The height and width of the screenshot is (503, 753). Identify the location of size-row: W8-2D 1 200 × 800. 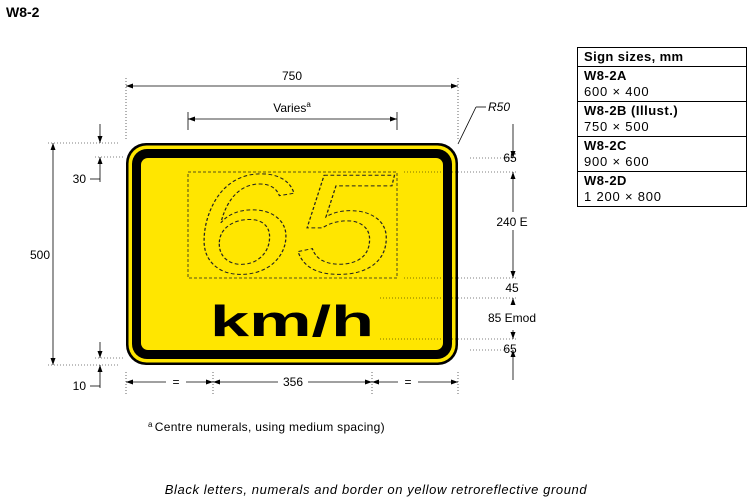
(662, 189).